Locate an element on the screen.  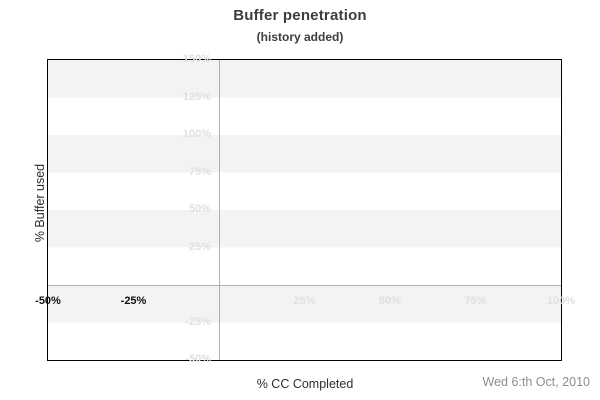
y-axis-title: % Buffer used is located at coordinates (40, 203).